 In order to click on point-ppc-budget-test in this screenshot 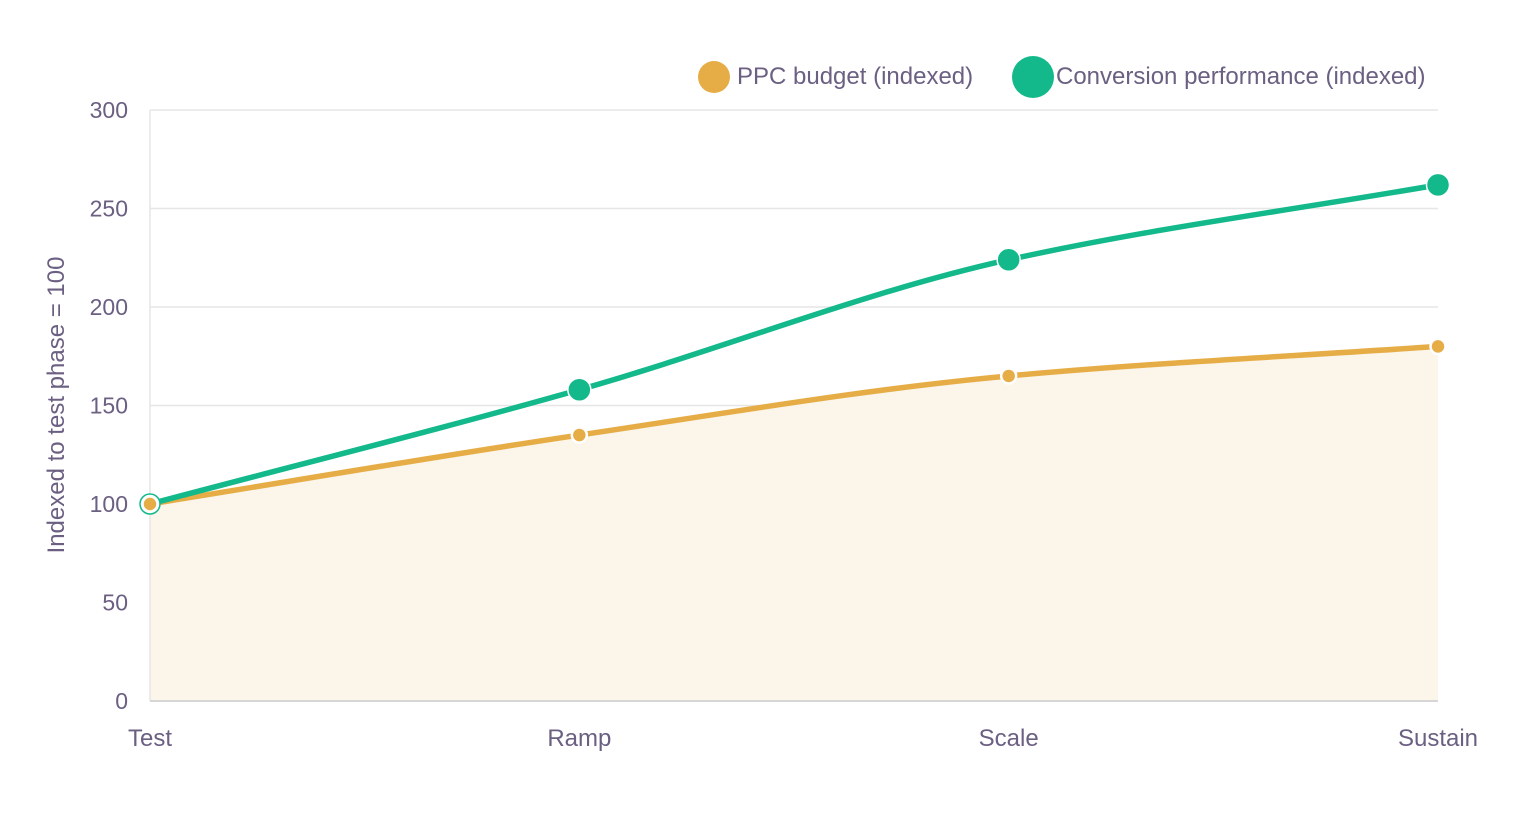, I will do `click(150, 504)`.